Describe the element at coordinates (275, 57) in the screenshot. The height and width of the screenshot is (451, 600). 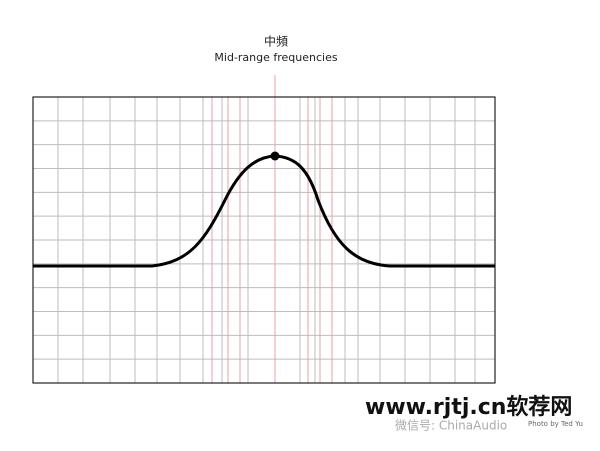
I see `subtitle: Mid-range frequencies` at that location.